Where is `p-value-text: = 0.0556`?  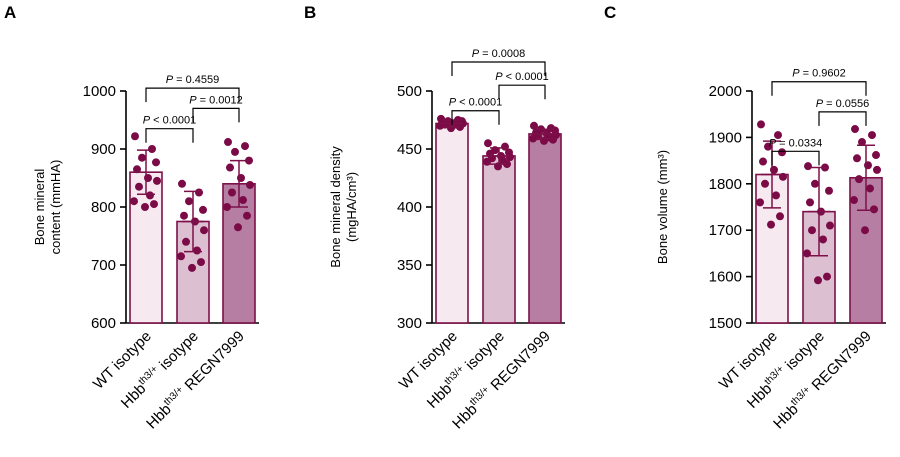 p-value-text: = 0.0556 is located at coordinates (846, 104).